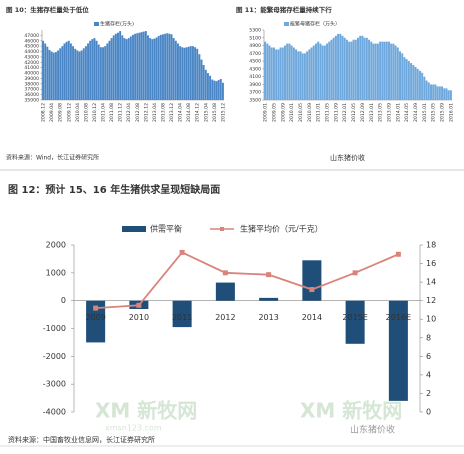 Image resolution: width=464 pixels, height=454 pixels. What do you see at coordinates (319, 112) in the screenshot?
I see `x-tick-label: 2011.01` at bounding box center [319, 112].